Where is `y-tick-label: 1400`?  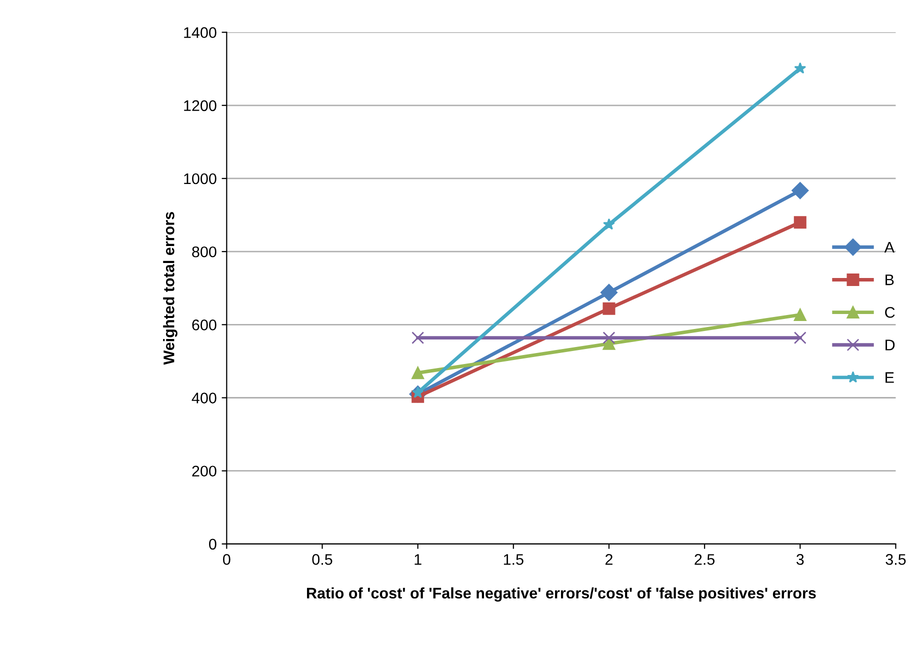 y-tick-label: 1400 is located at coordinates (200, 32).